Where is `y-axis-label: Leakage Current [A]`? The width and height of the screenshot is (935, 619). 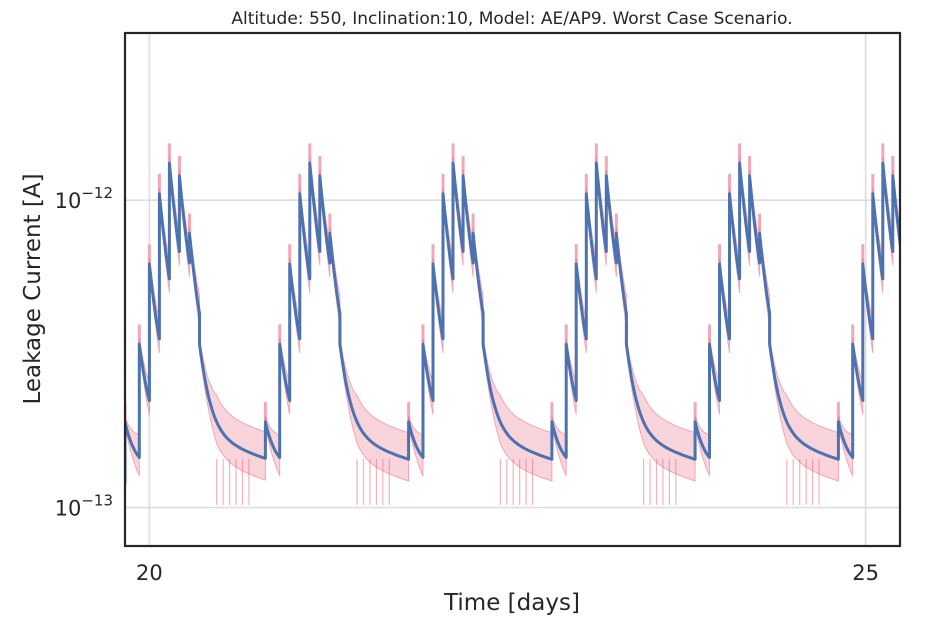
y-axis-label: Leakage Current [A] is located at coordinates (33, 288).